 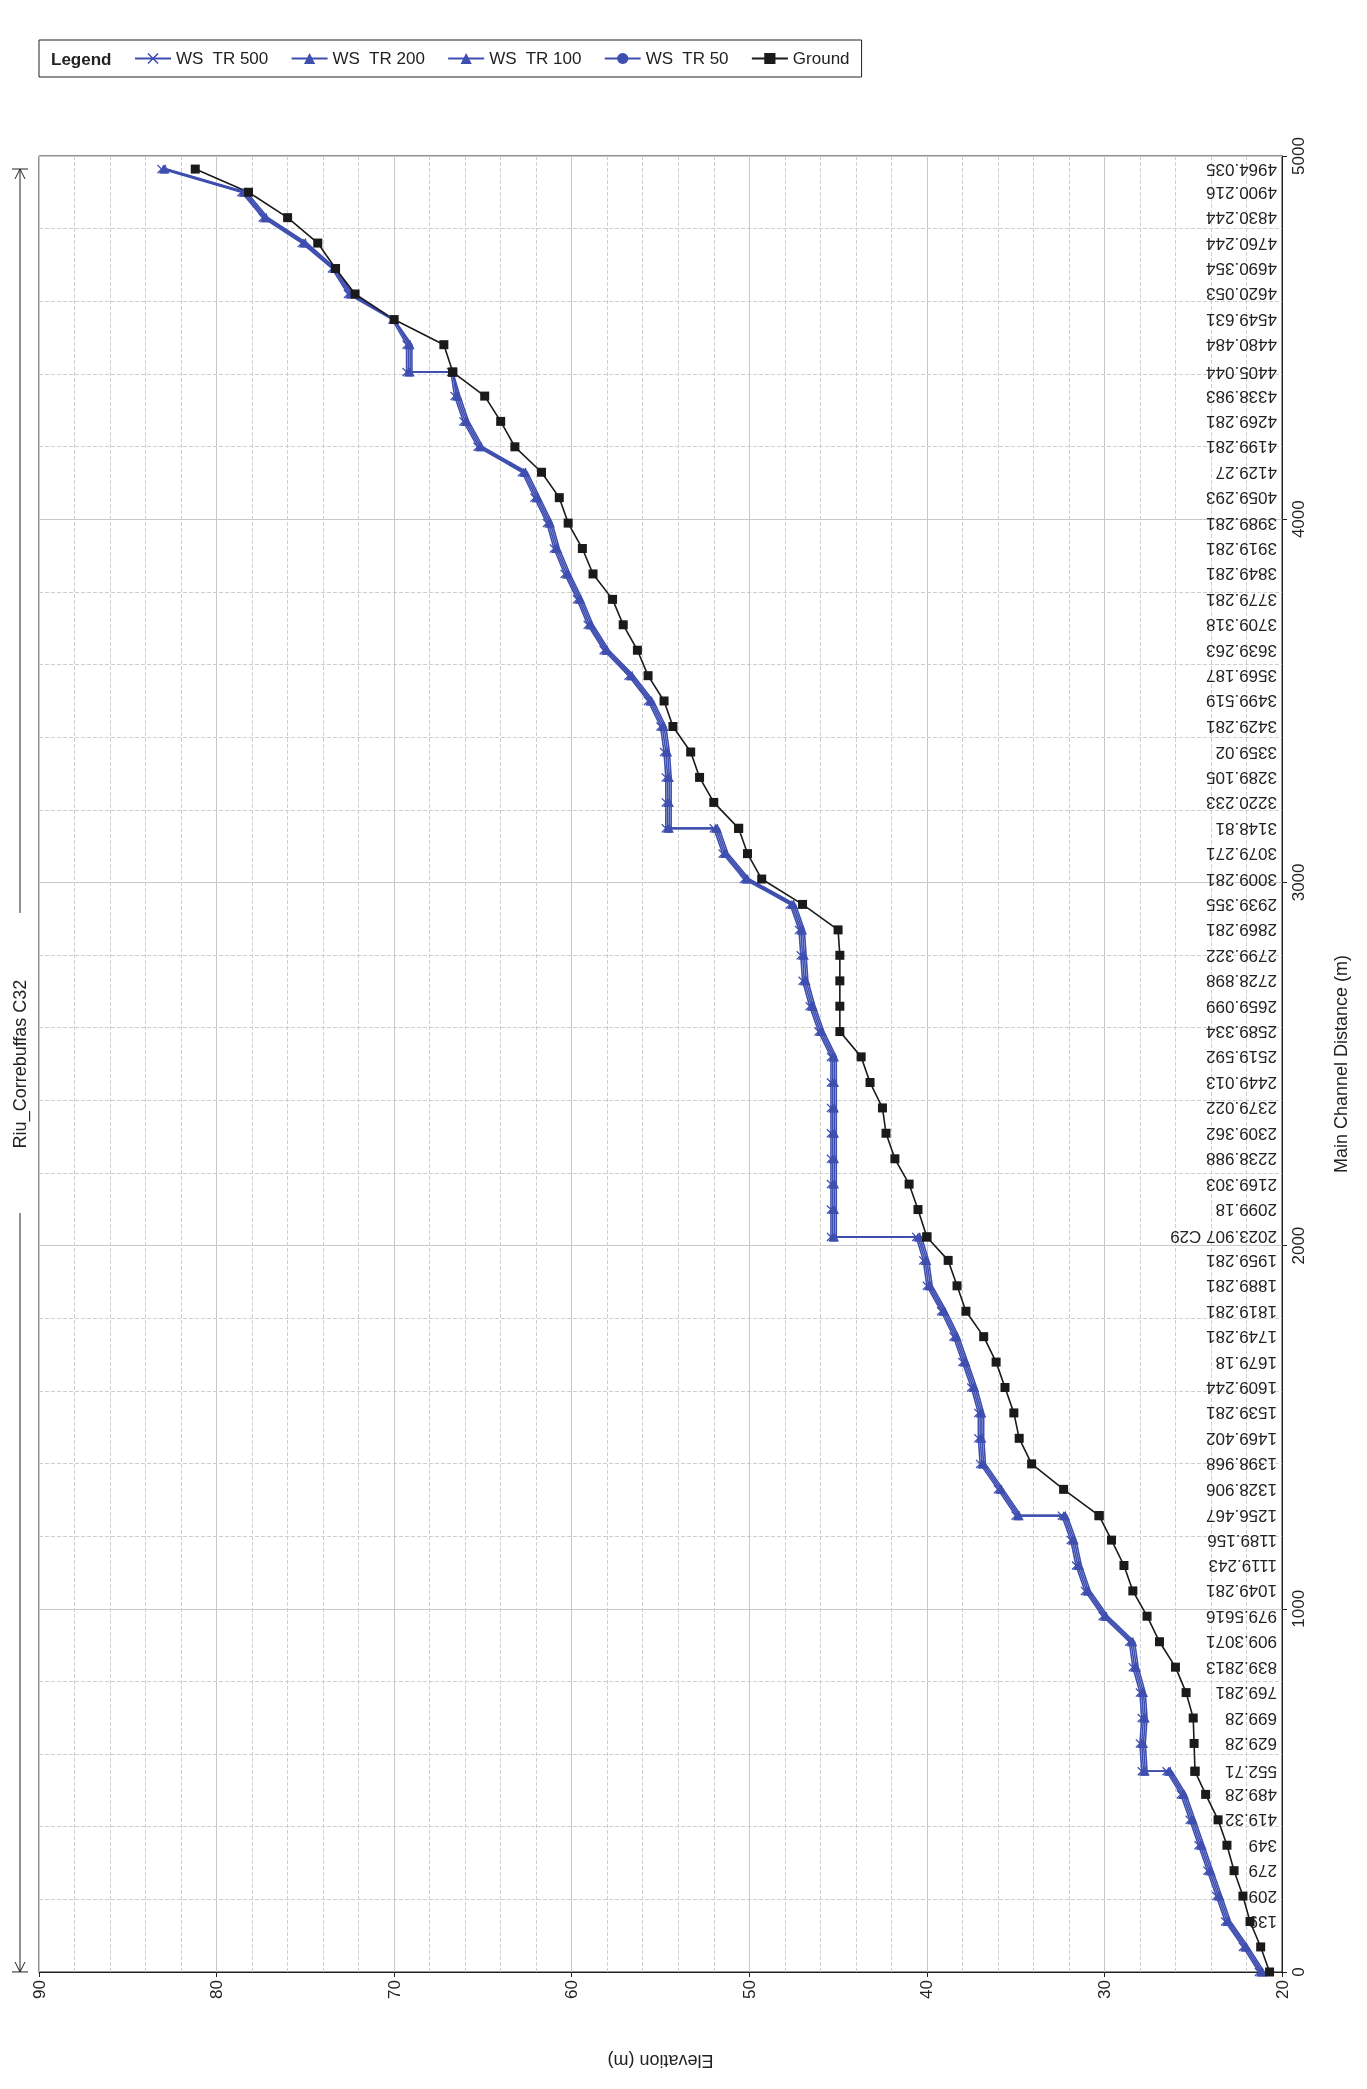 What do you see at coordinates (1241, 549) in the screenshot?
I see `y2-tick-label: 3919.281` at bounding box center [1241, 549].